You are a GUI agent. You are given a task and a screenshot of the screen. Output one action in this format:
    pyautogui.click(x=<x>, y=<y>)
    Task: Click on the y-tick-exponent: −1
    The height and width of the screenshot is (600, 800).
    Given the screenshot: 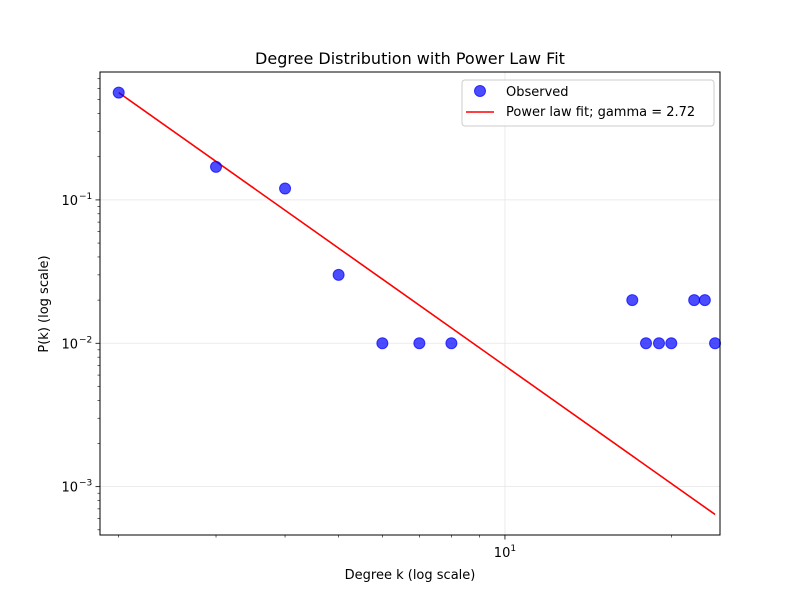 What is the action you would take?
    pyautogui.click(x=85, y=197)
    